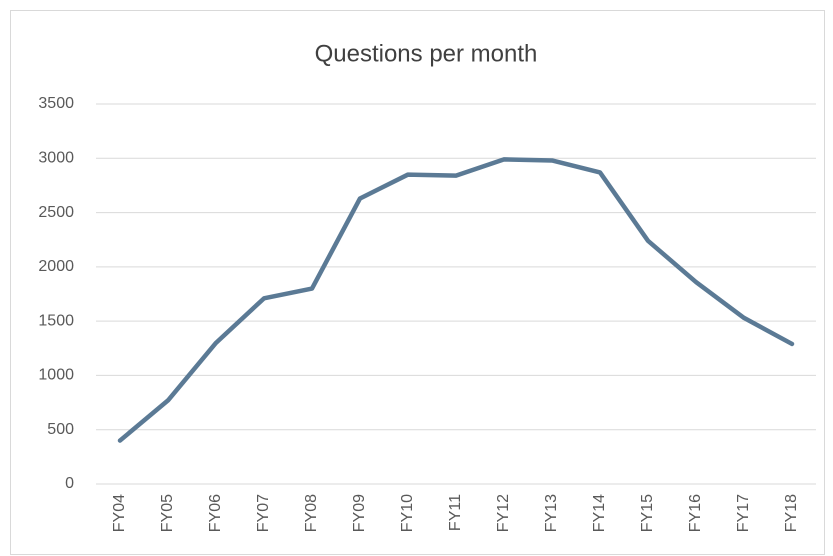 This screenshot has width=833, height=556. Describe the element at coordinates (56, 375) in the screenshot. I see `y-tick-label: 1000` at that location.